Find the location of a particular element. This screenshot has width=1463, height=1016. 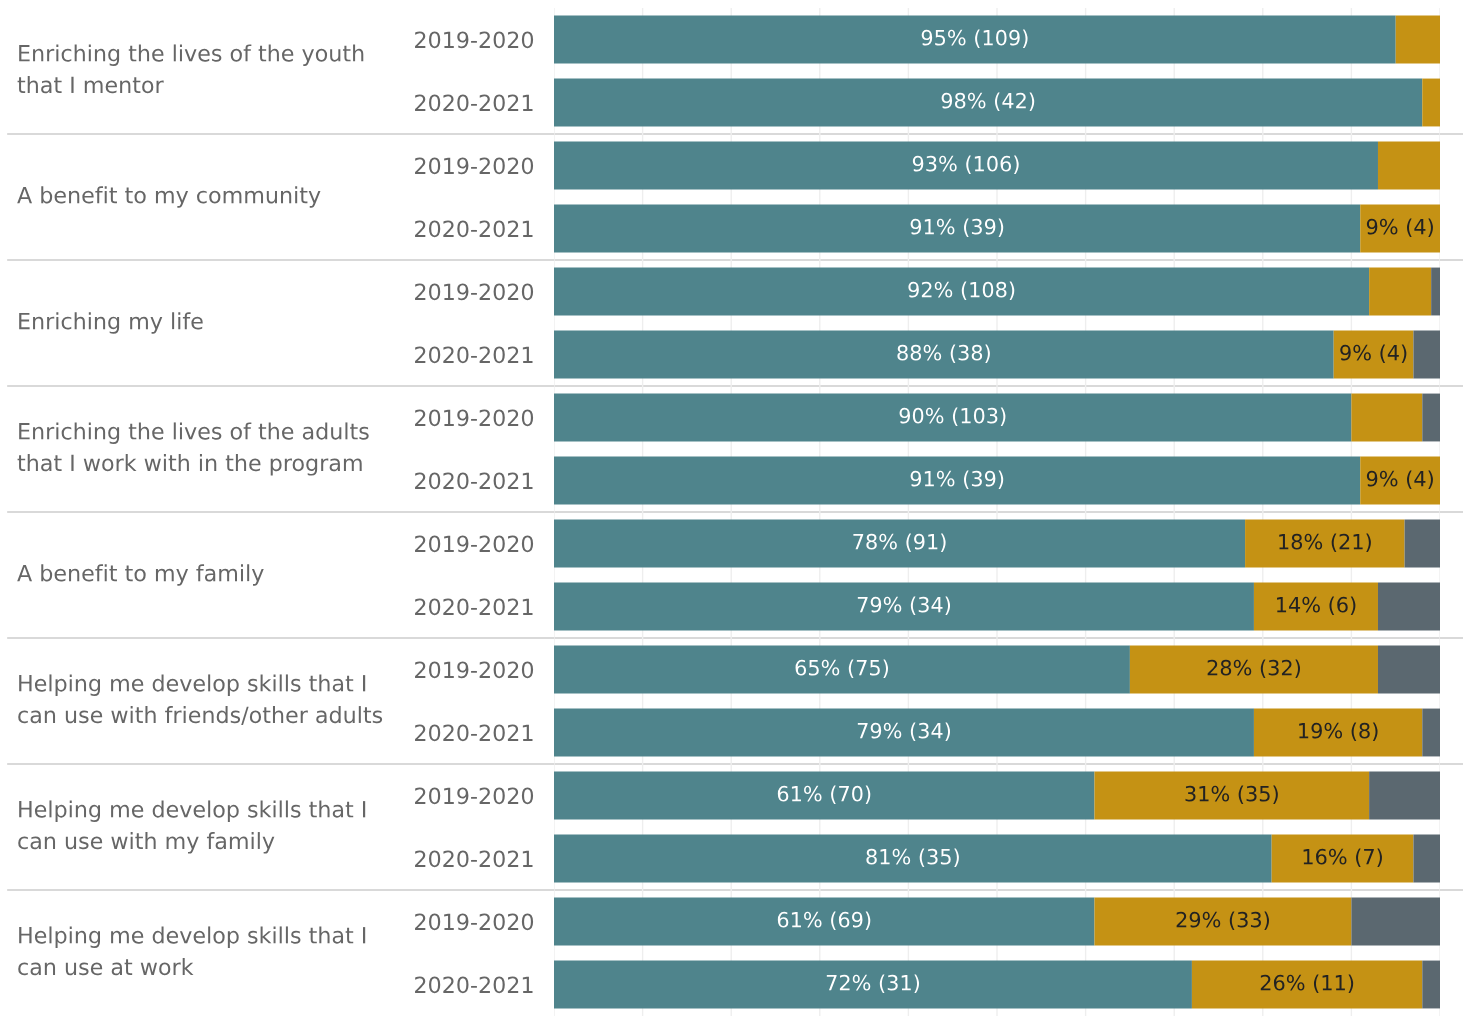

text: Enriching the lives of the youth that I mentor is located at coordinates (190, 69).